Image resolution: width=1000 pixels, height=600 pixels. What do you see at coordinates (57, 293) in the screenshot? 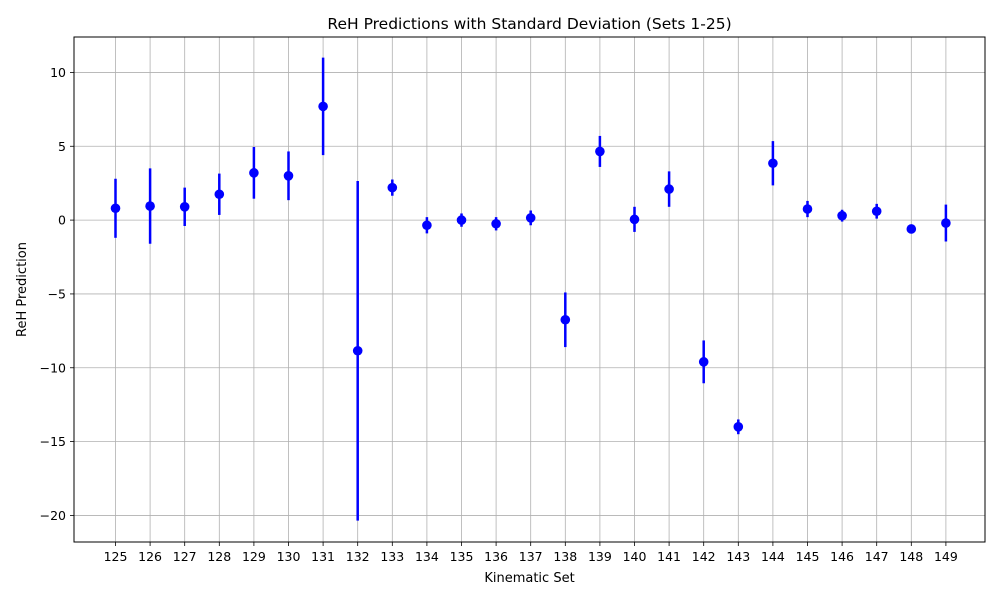
I see `y-tick-label: −5` at bounding box center [57, 293].